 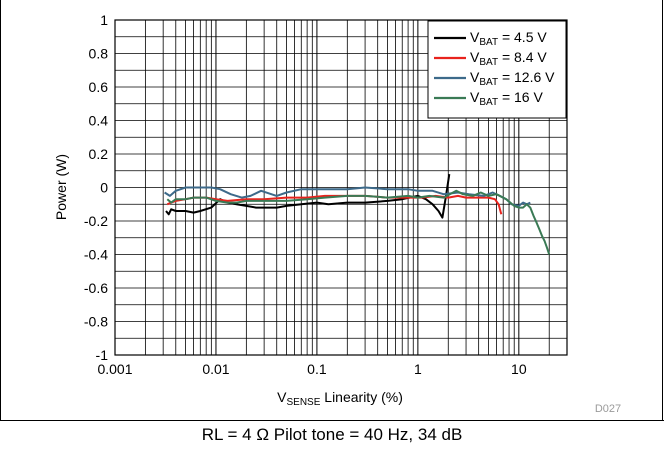 What do you see at coordinates (317, 369) in the screenshot?
I see `x-tick-label: 0.1` at bounding box center [317, 369].